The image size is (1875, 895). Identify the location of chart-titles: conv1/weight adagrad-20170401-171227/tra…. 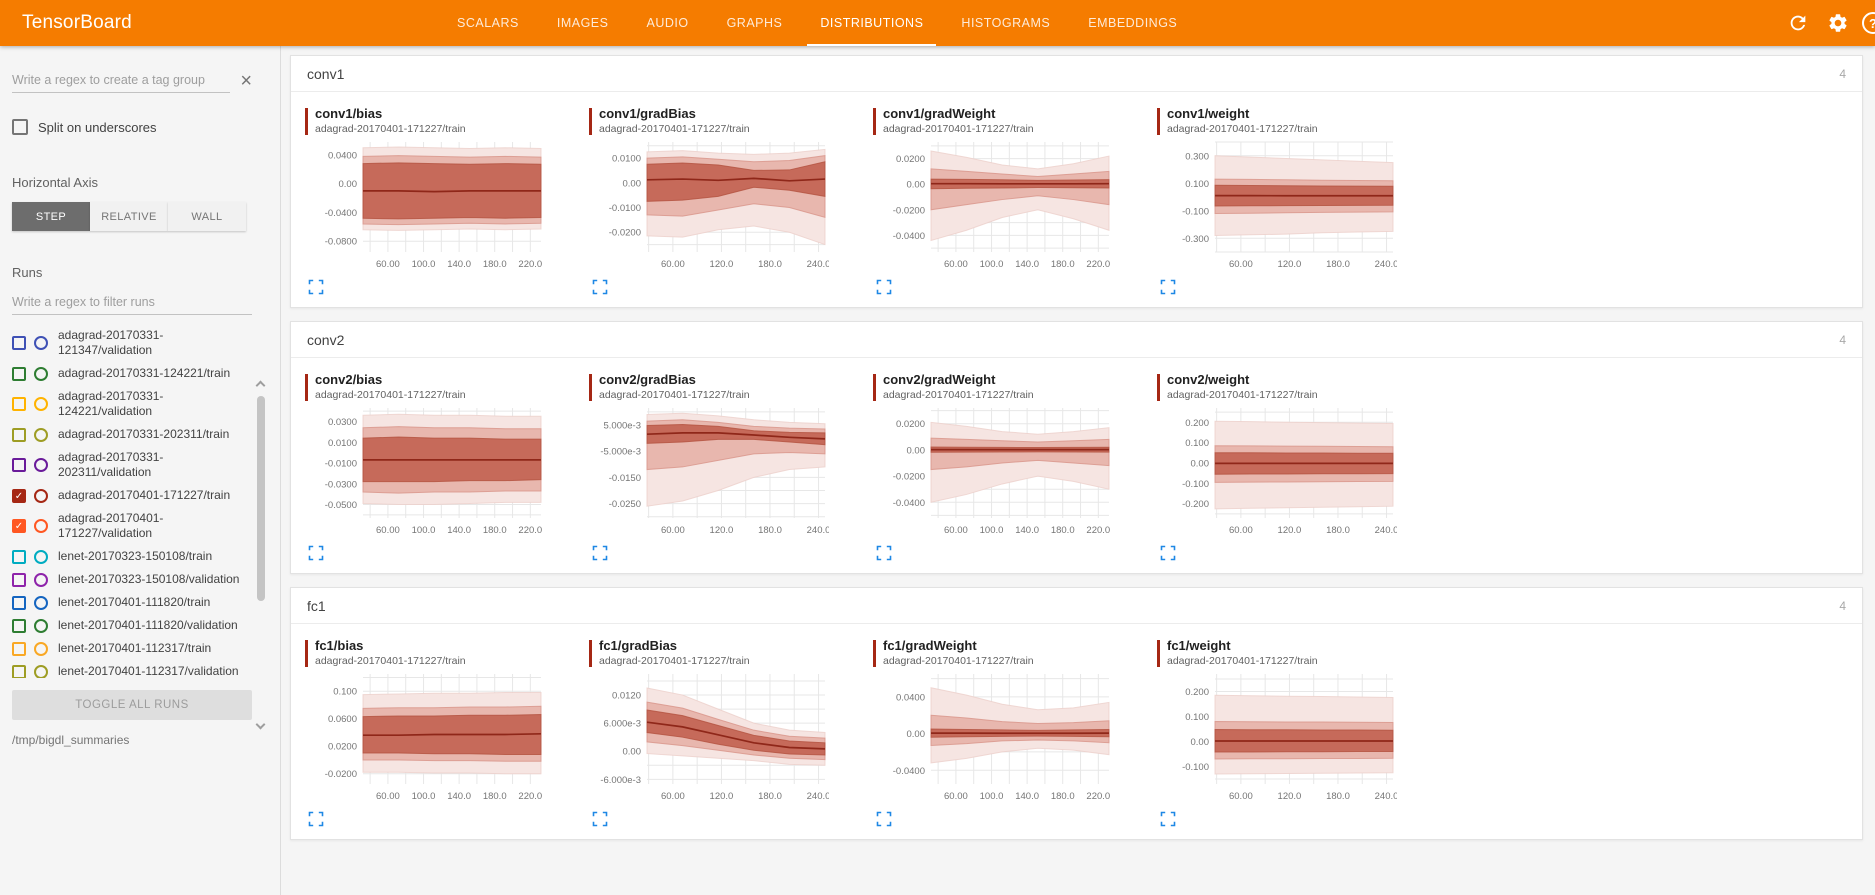
(1242, 120).